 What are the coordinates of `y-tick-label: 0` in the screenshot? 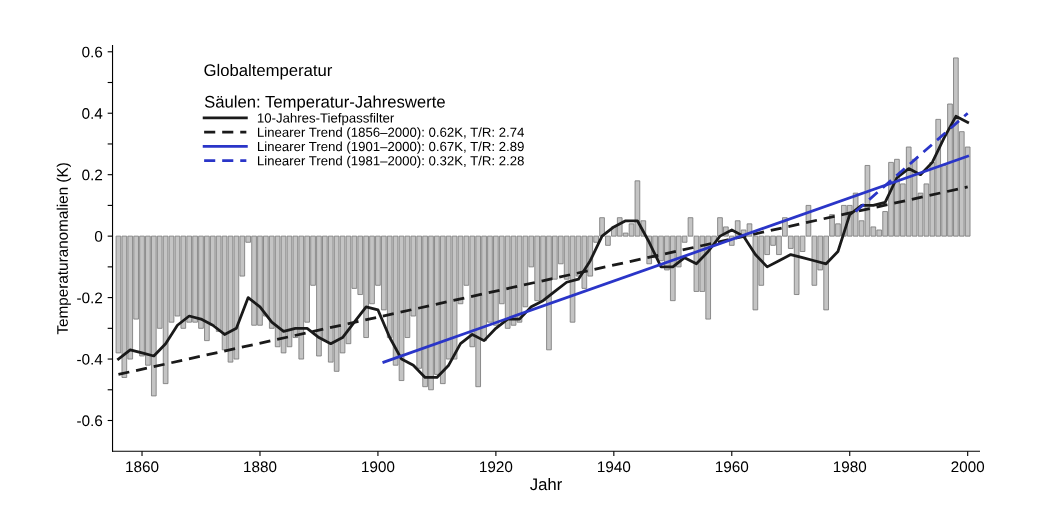 It's located at (98, 236).